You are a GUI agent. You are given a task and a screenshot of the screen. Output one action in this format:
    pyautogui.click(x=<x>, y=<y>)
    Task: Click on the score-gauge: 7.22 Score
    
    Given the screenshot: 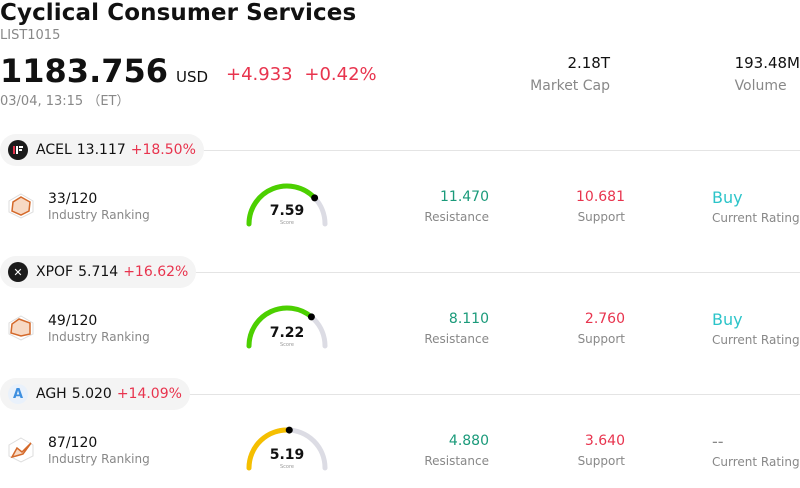 What is the action you would take?
    pyautogui.click(x=287, y=327)
    